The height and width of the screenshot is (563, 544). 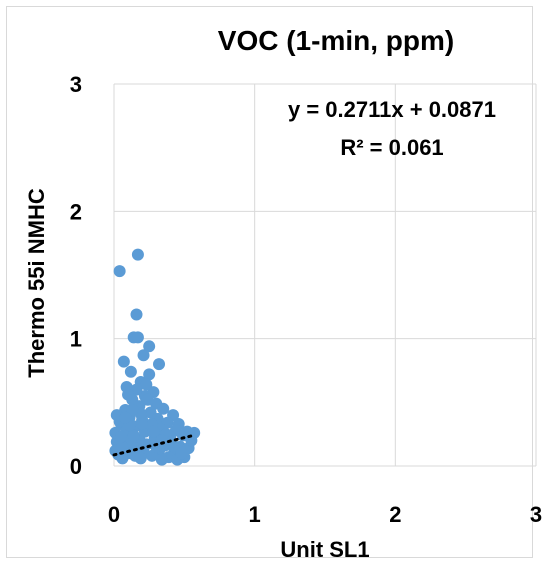 What do you see at coordinates (324, 549) in the screenshot?
I see `x-axis-label: Unit SL1` at bounding box center [324, 549].